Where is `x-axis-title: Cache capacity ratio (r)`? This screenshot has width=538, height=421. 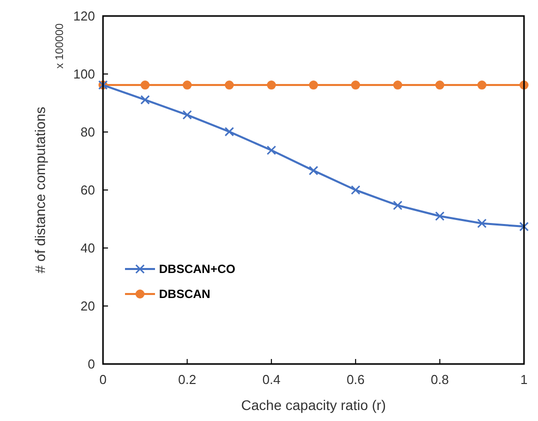
x-axis-title: Cache capacity ratio (r) is located at coordinates (313, 405).